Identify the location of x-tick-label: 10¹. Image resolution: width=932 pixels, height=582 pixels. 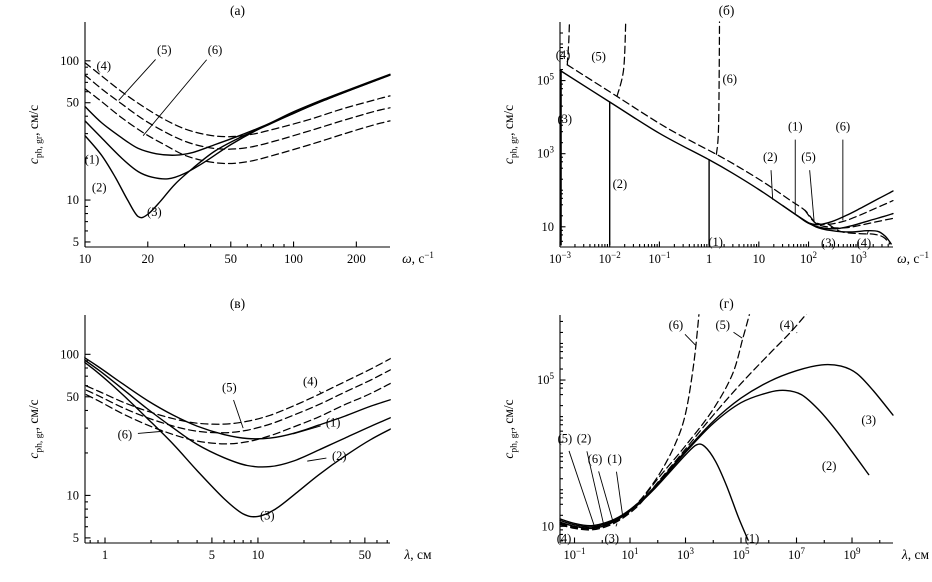
(630, 554).